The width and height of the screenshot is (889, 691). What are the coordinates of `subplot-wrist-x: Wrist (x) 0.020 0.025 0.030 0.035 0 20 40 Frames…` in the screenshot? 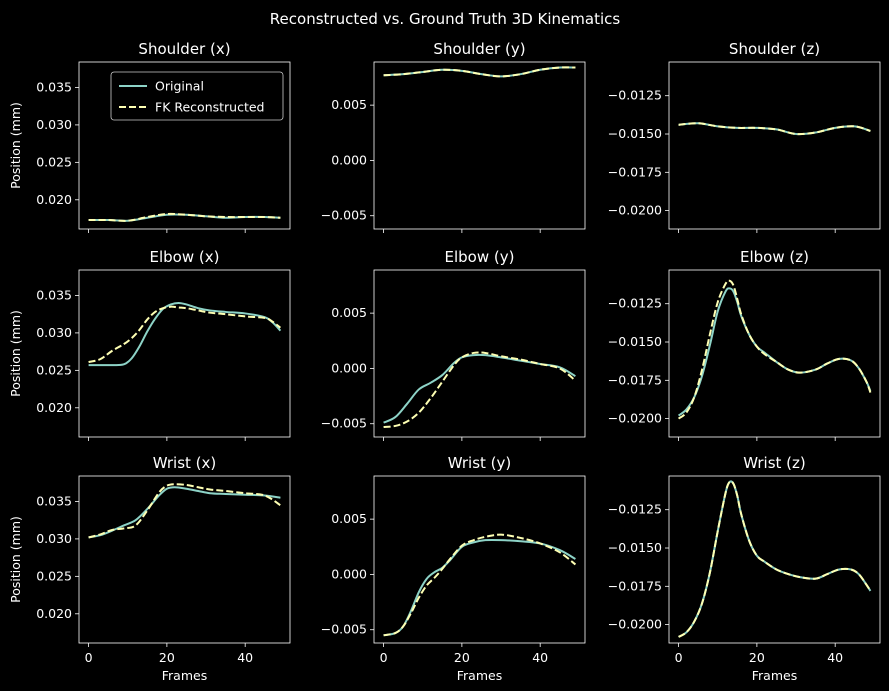 It's located at (149, 568).